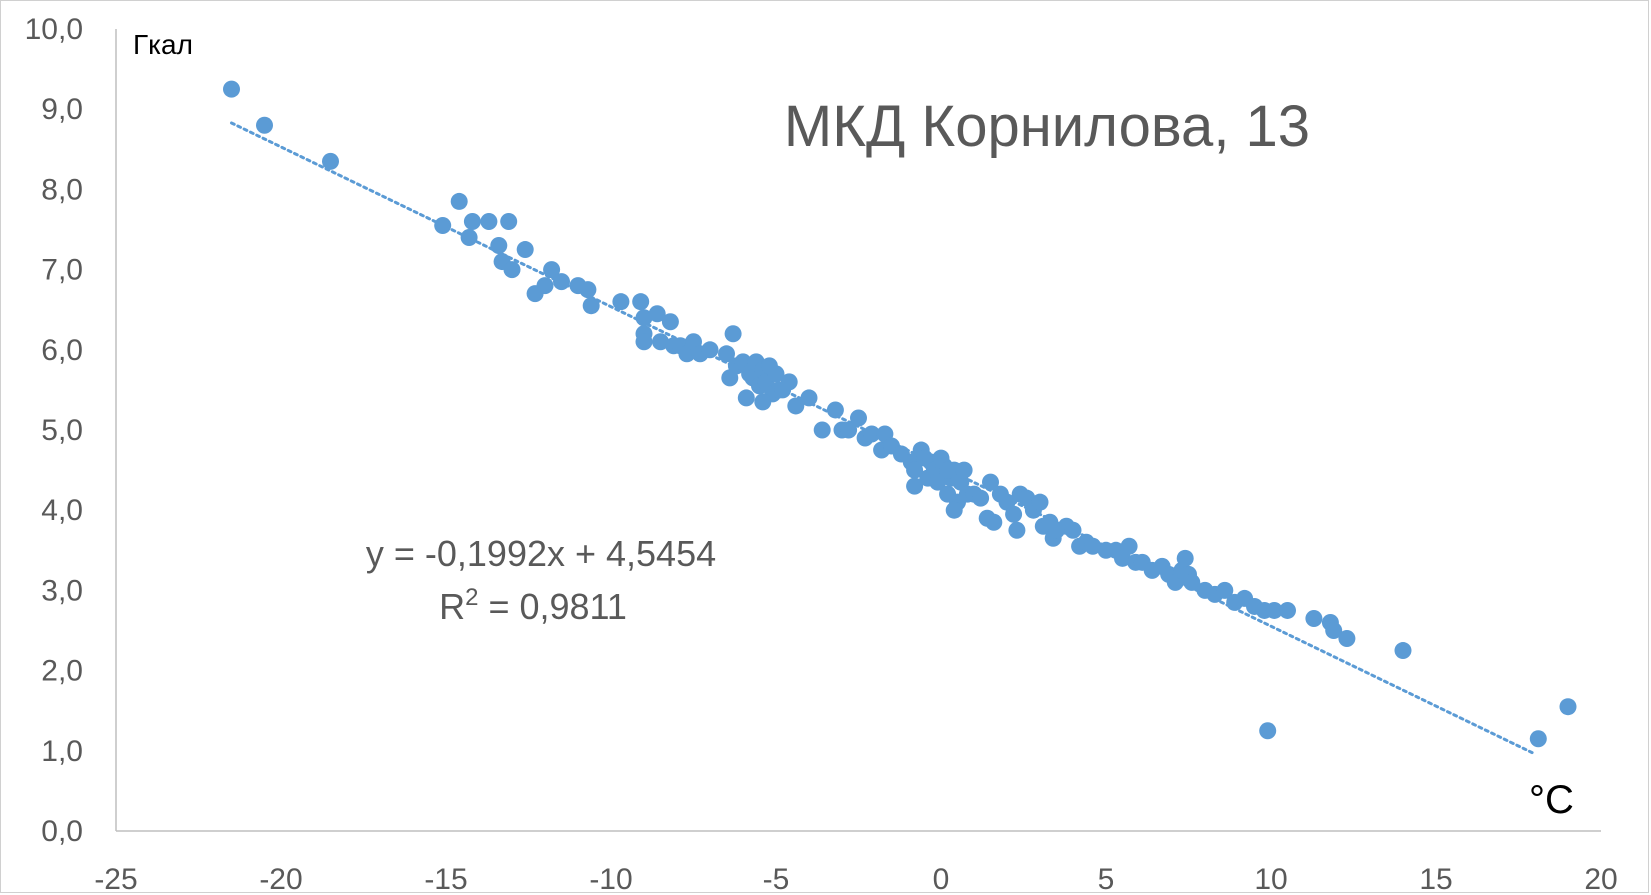 The image size is (1651, 895). I want to click on y-tick-label: 2,0, so click(62, 671).